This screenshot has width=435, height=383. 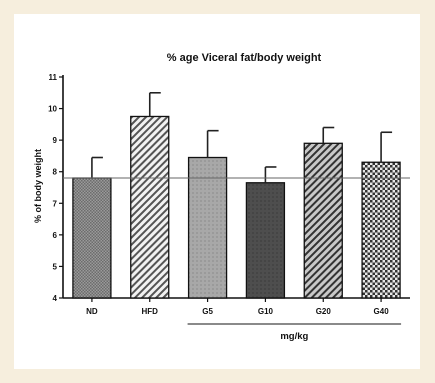 What do you see at coordinates (265, 240) in the screenshot?
I see `bar-g10` at bounding box center [265, 240].